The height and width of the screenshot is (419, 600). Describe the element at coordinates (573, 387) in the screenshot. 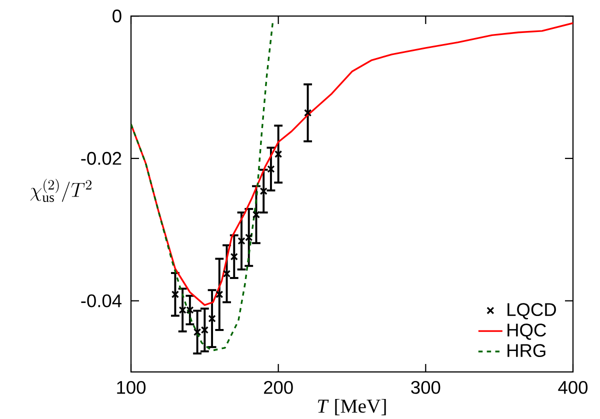

I see `x-tick-label: 400` at that location.